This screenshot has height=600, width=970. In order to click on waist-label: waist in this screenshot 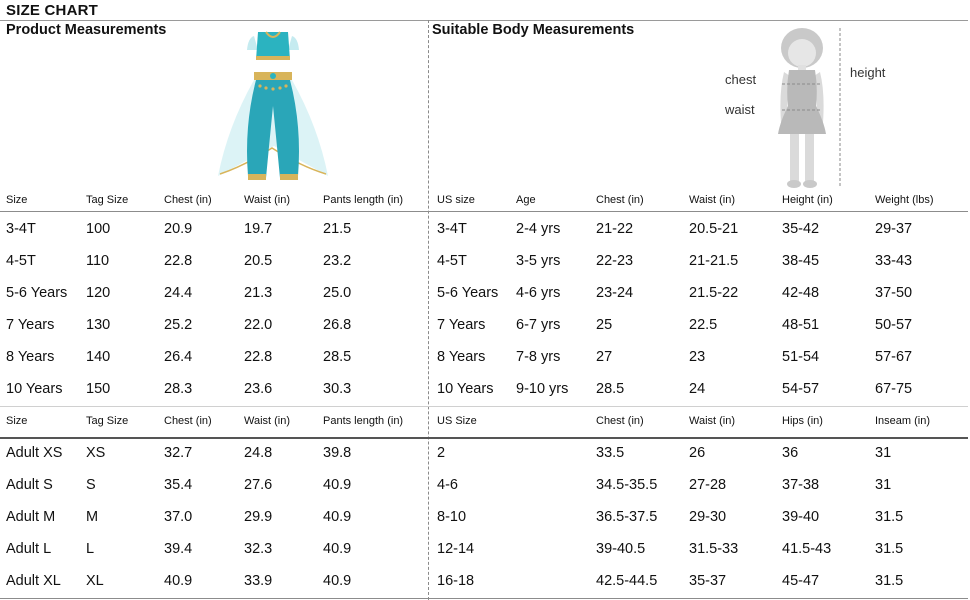, I will do `click(740, 109)`.